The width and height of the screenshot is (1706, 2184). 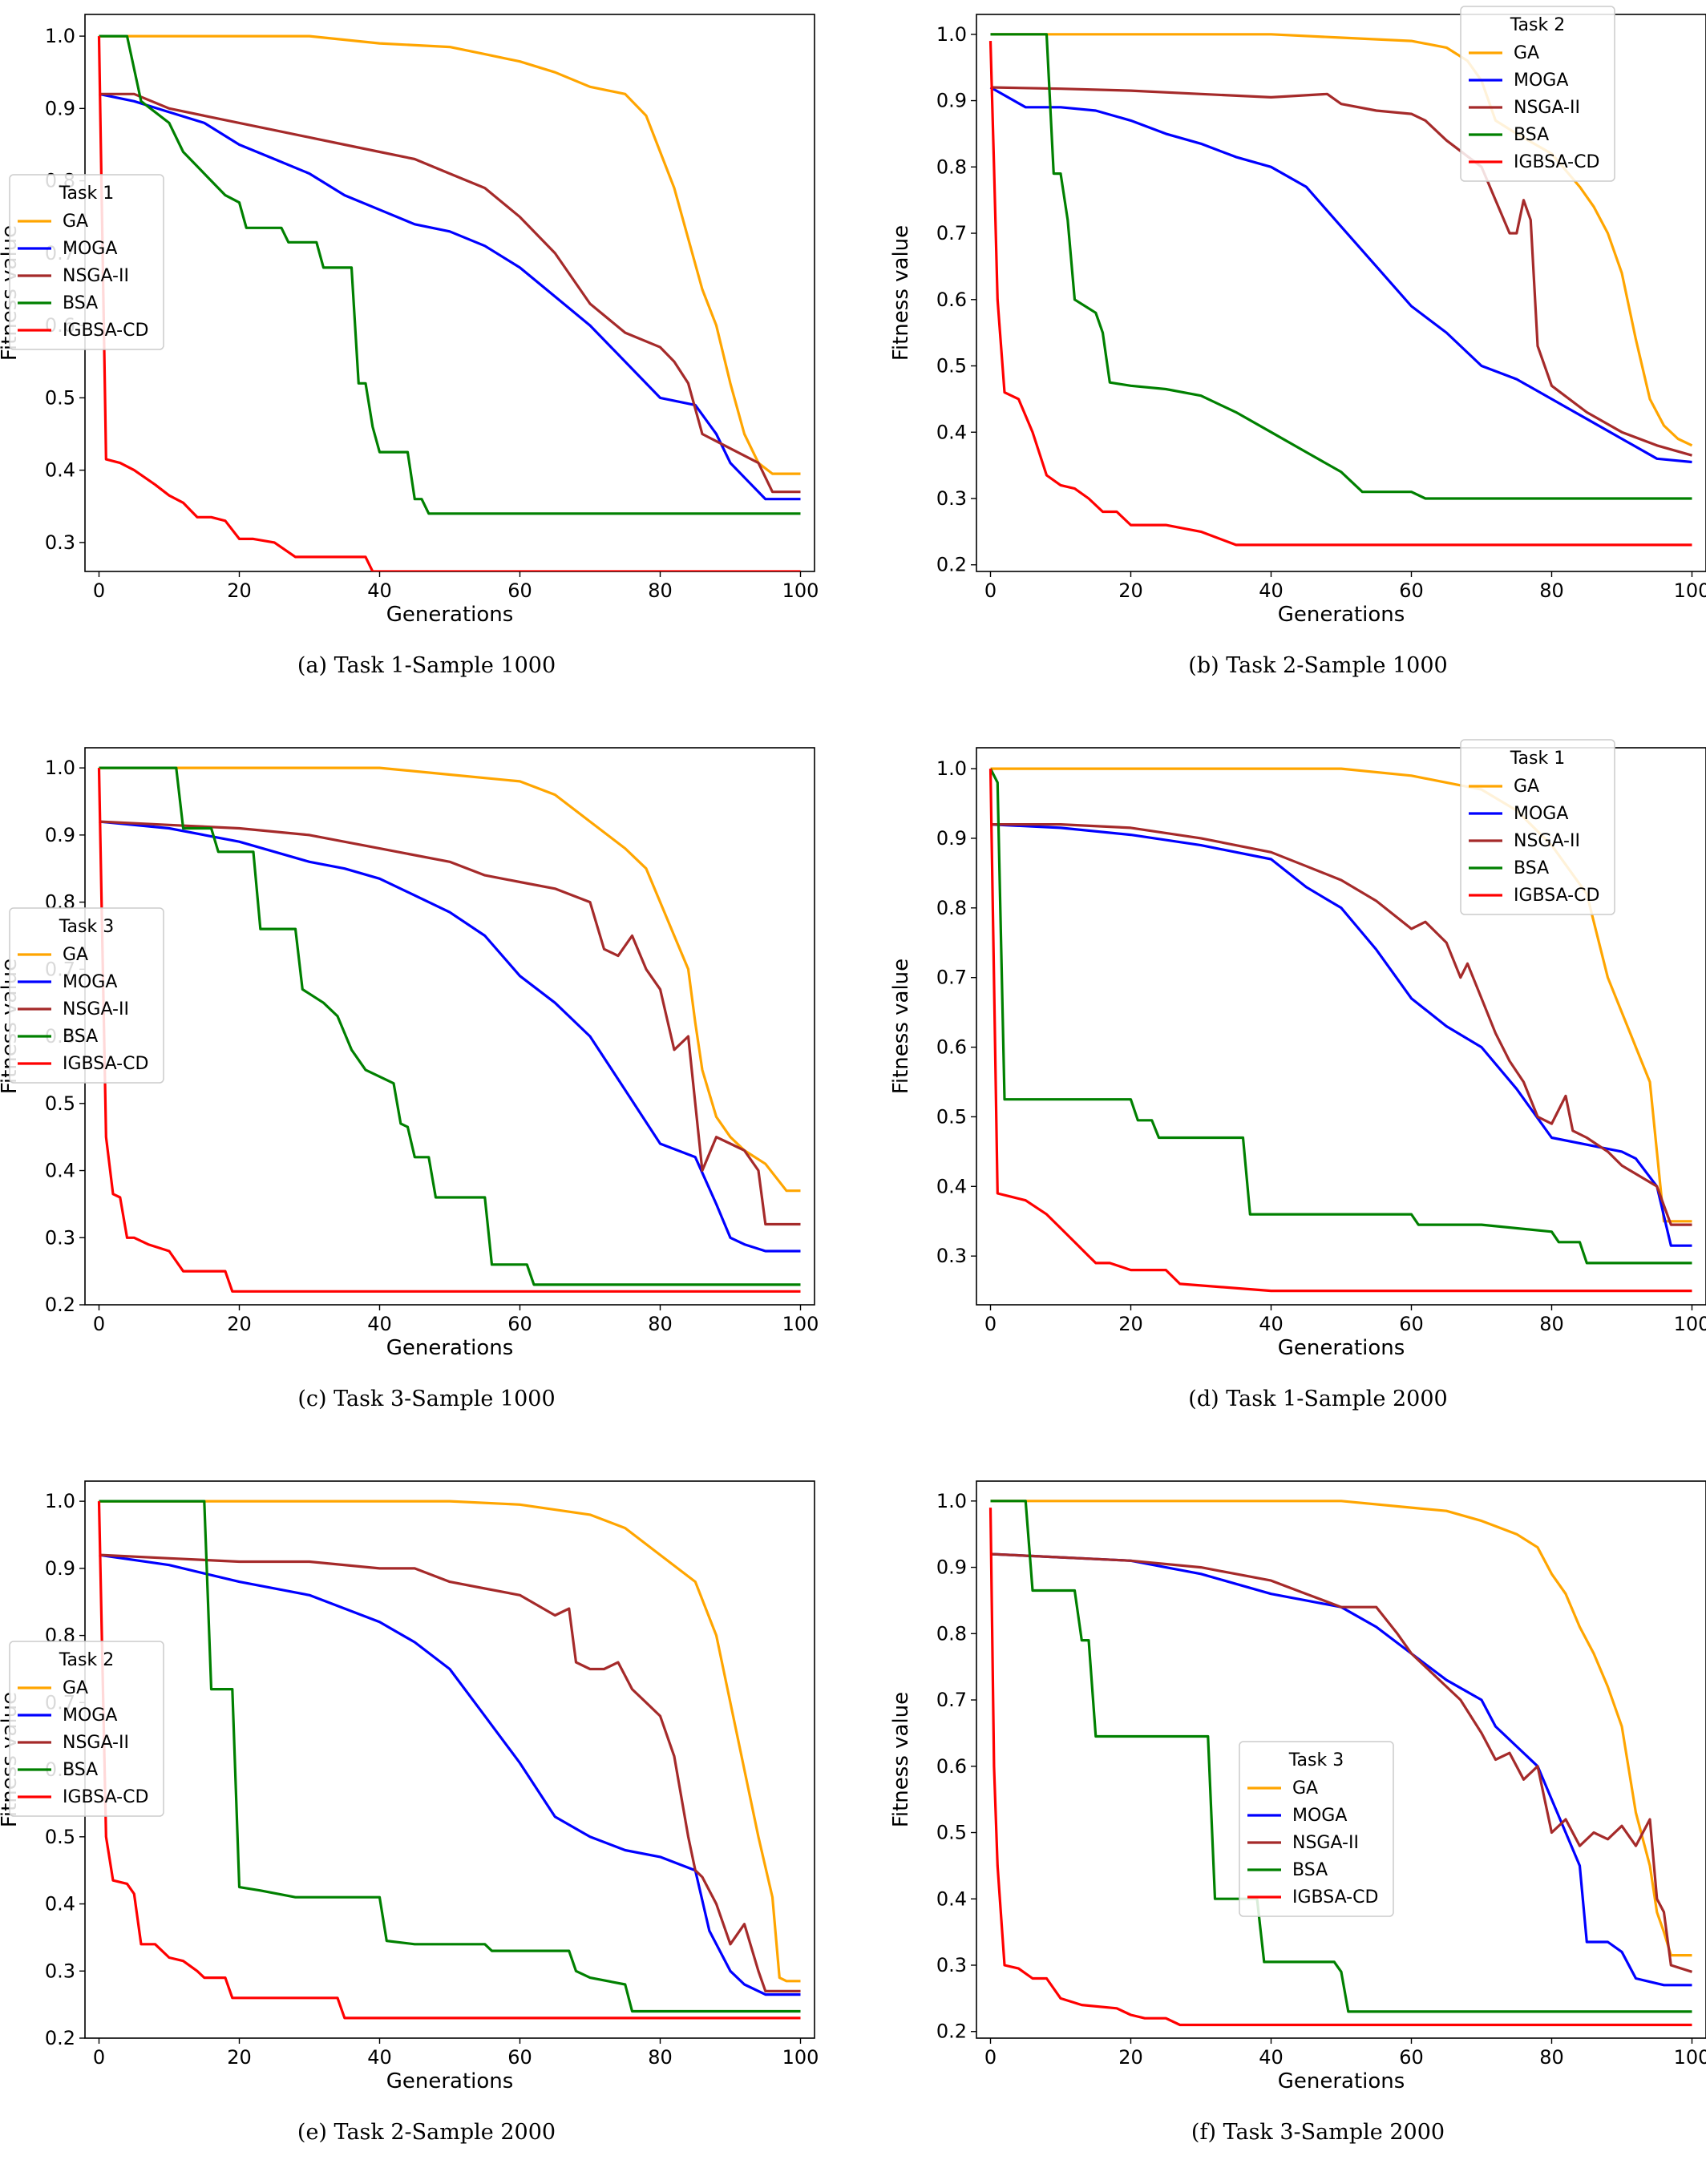 What do you see at coordinates (951, 166) in the screenshot?
I see `y-tick-label: 0.8` at bounding box center [951, 166].